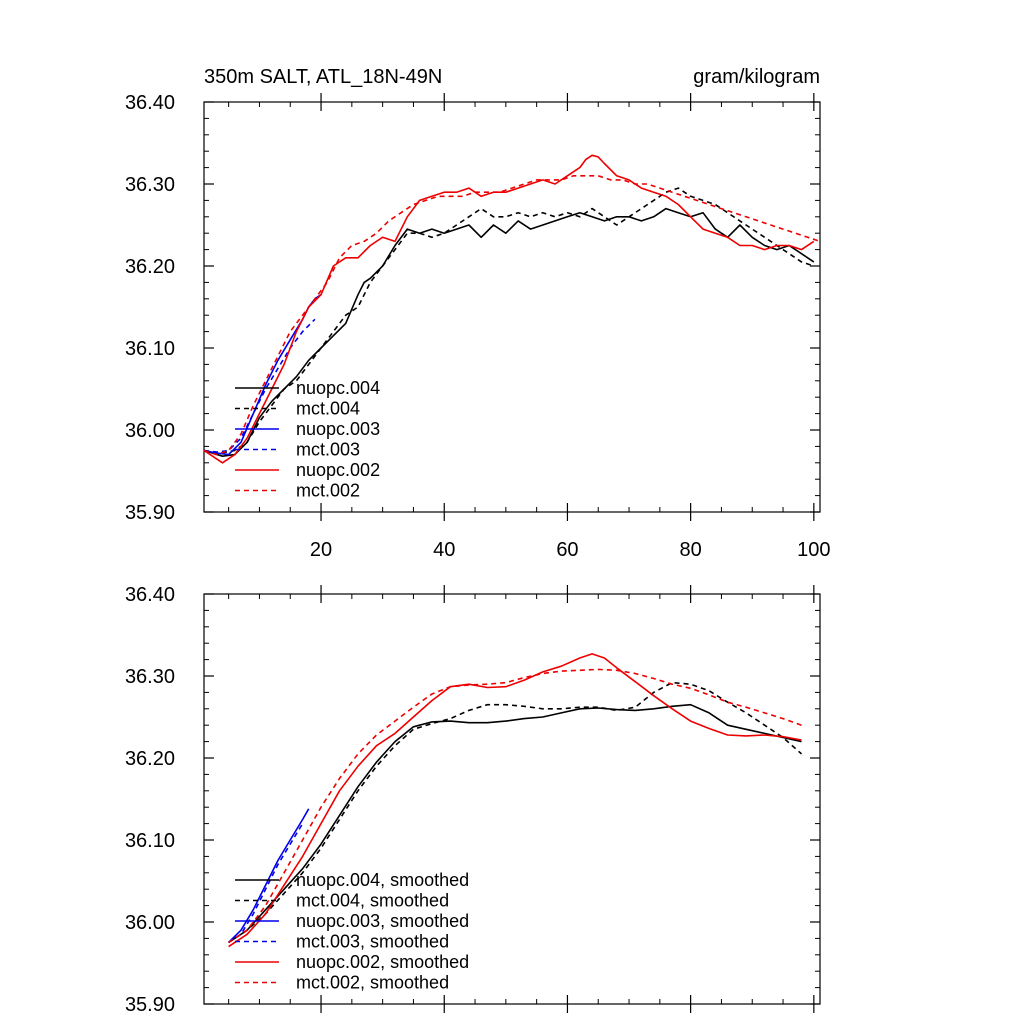 This screenshot has width=1024, height=1024. What do you see at coordinates (321, 550) in the screenshot?
I see `x-tick-label: 20` at bounding box center [321, 550].